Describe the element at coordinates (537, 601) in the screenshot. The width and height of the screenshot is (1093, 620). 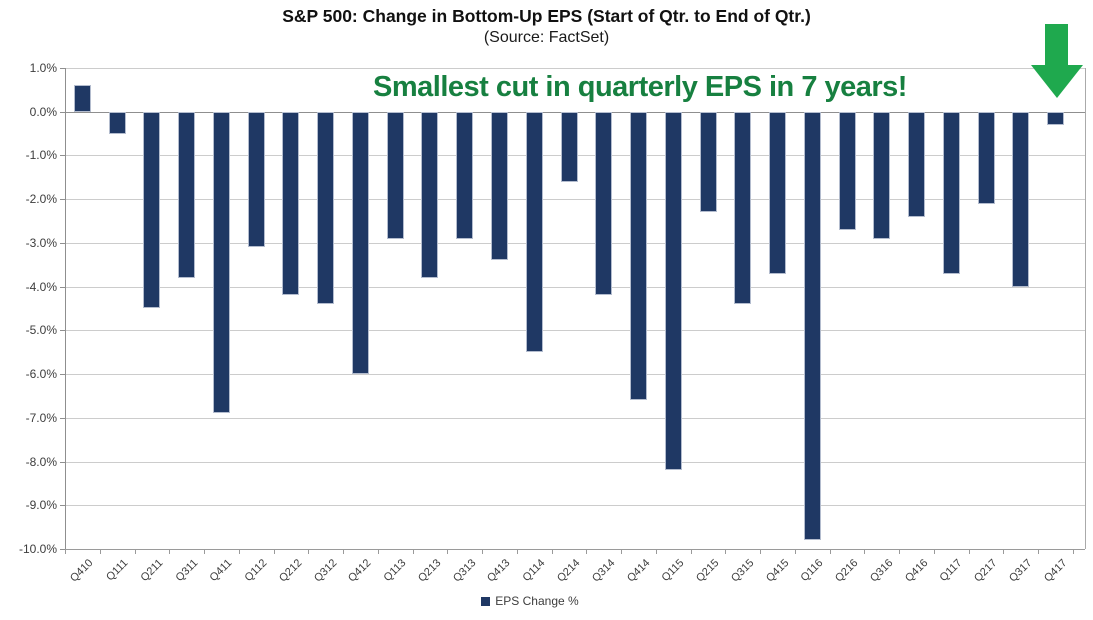
I see `legend-label: EPS Change %` at that location.